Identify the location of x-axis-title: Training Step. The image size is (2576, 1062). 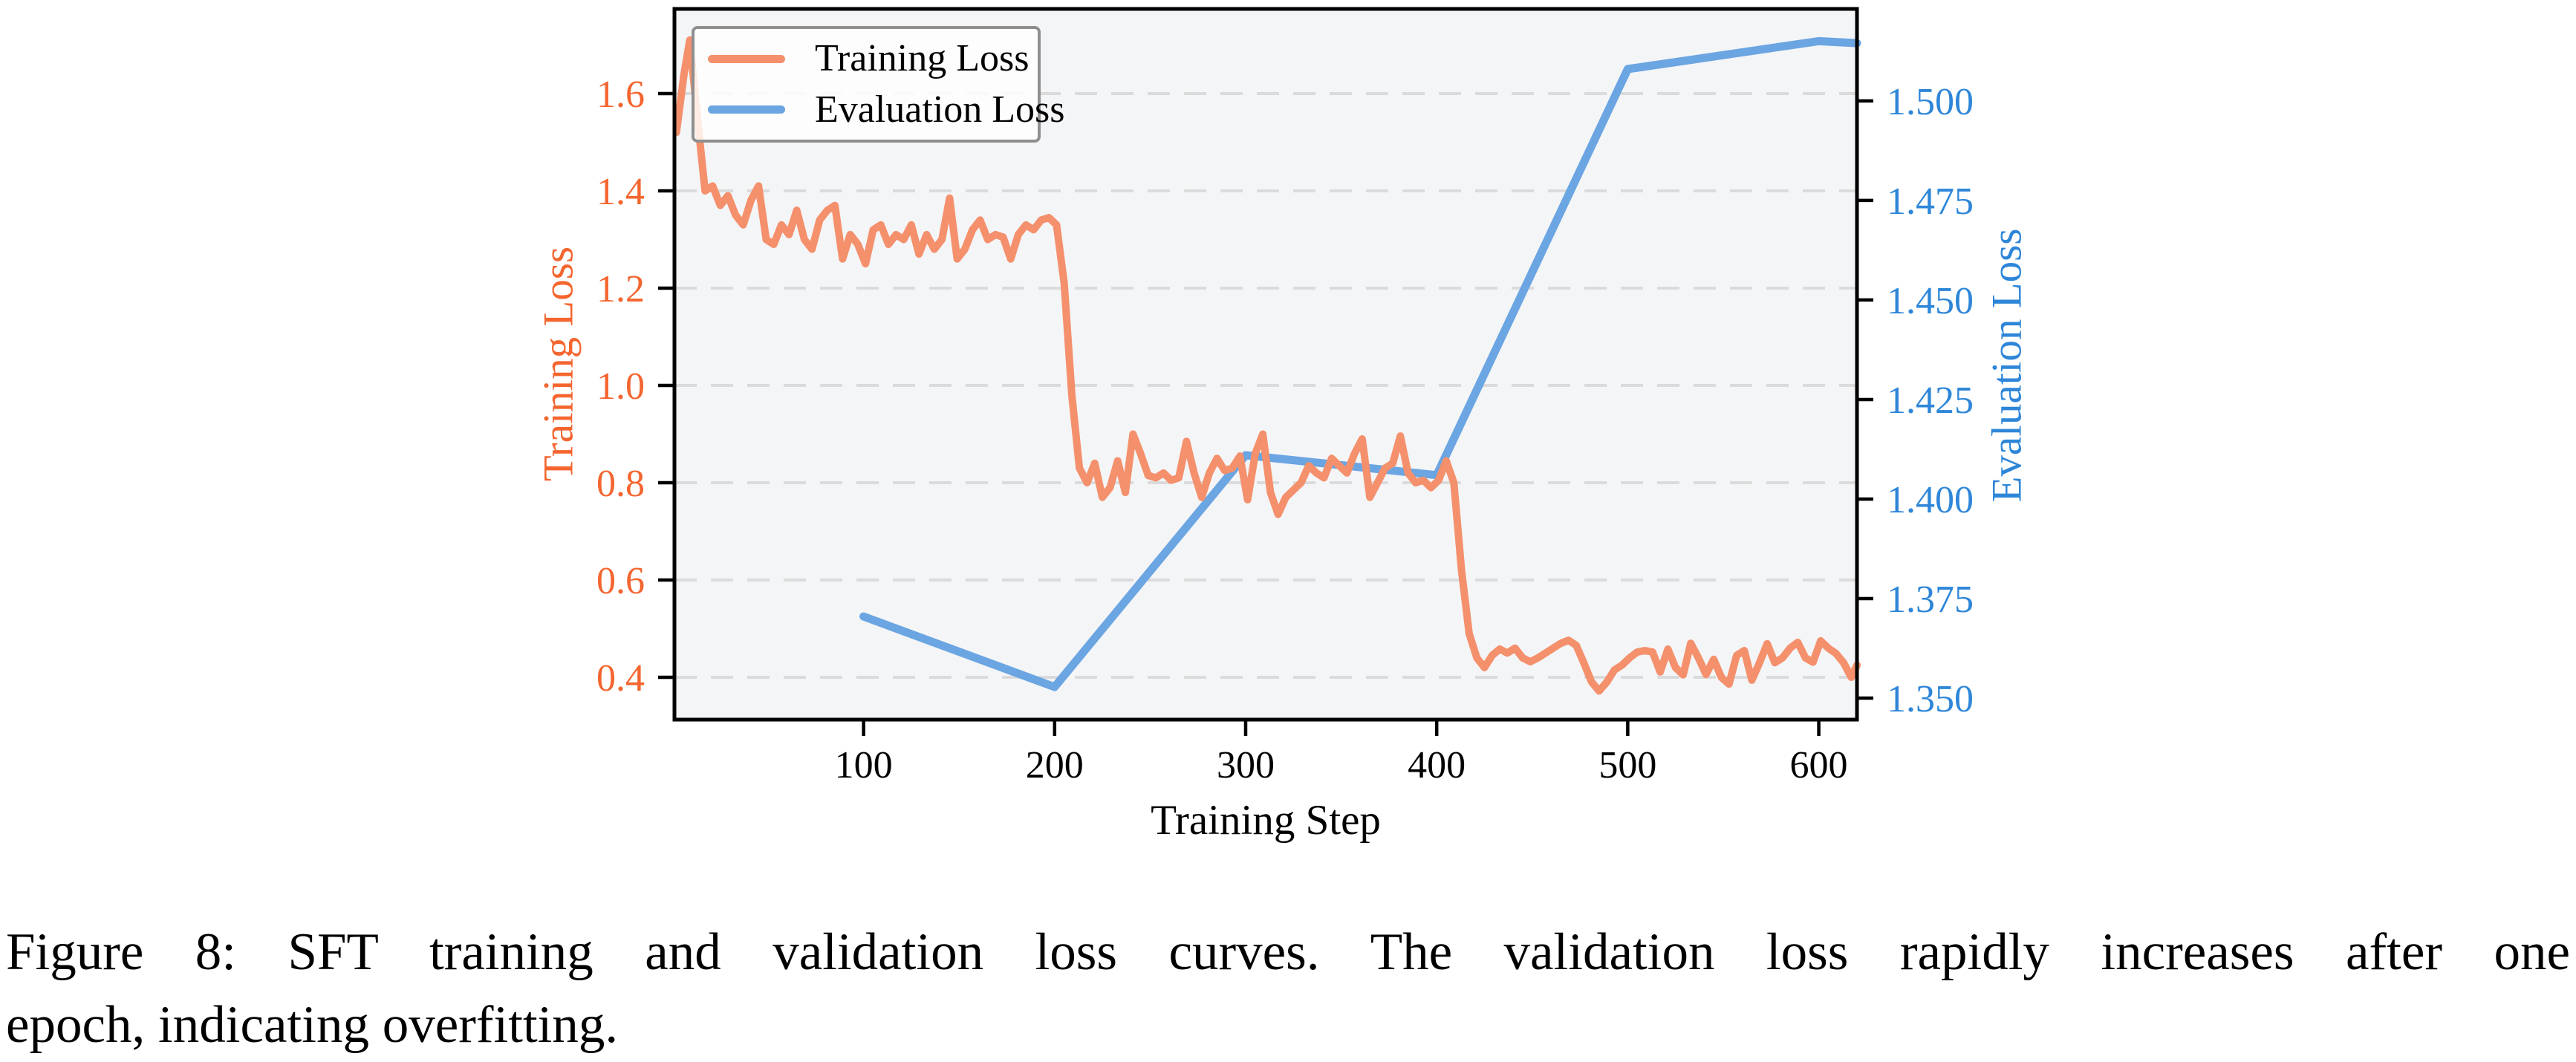
(1266, 820).